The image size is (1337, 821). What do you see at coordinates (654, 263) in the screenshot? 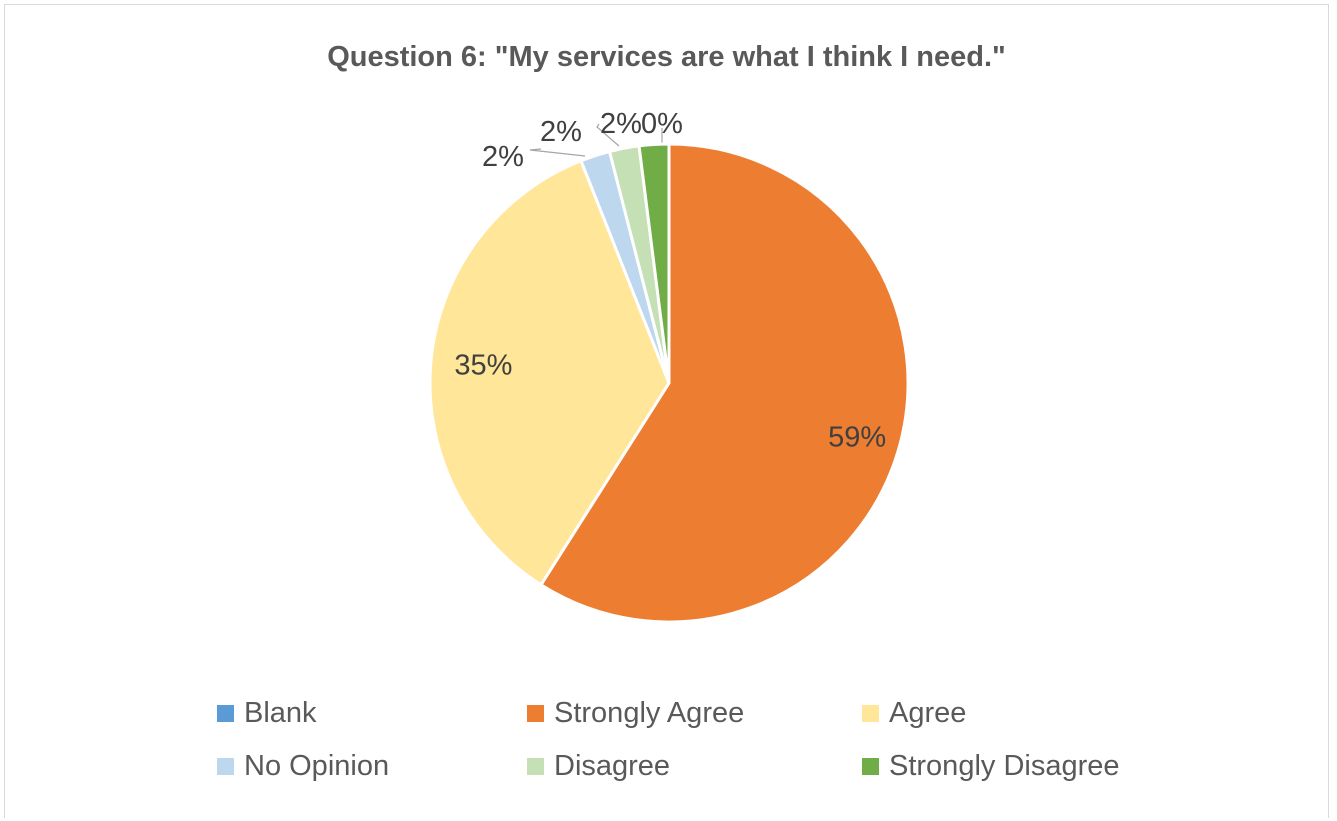
I see `slice-strongly-disagree` at bounding box center [654, 263].